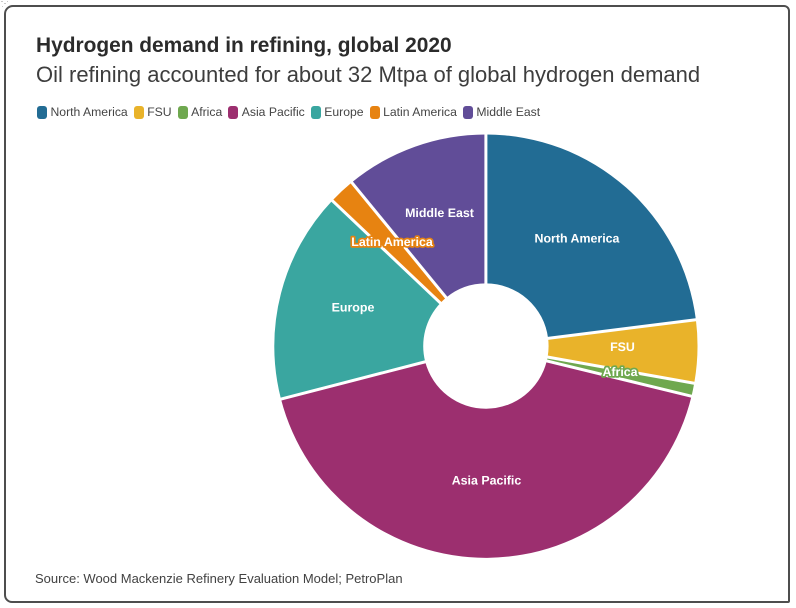  Describe the element at coordinates (622, 347) in the screenshot. I see `svg-text: FSU` at that location.